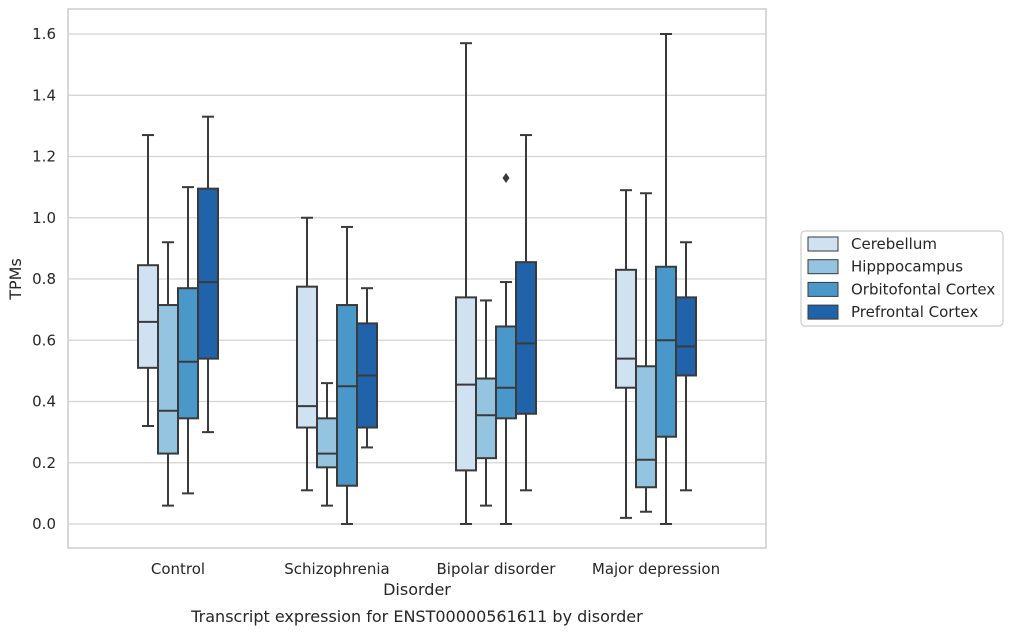 The image size is (1014, 634). I want to click on outlier-point, so click(506, 177).